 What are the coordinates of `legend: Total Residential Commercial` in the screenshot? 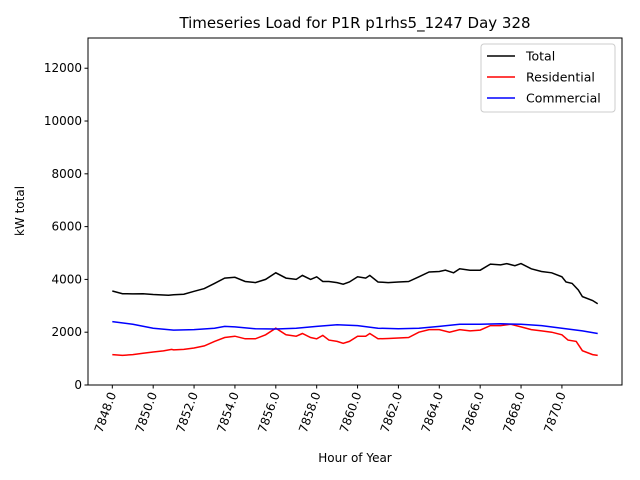 It's located at (548, 78).